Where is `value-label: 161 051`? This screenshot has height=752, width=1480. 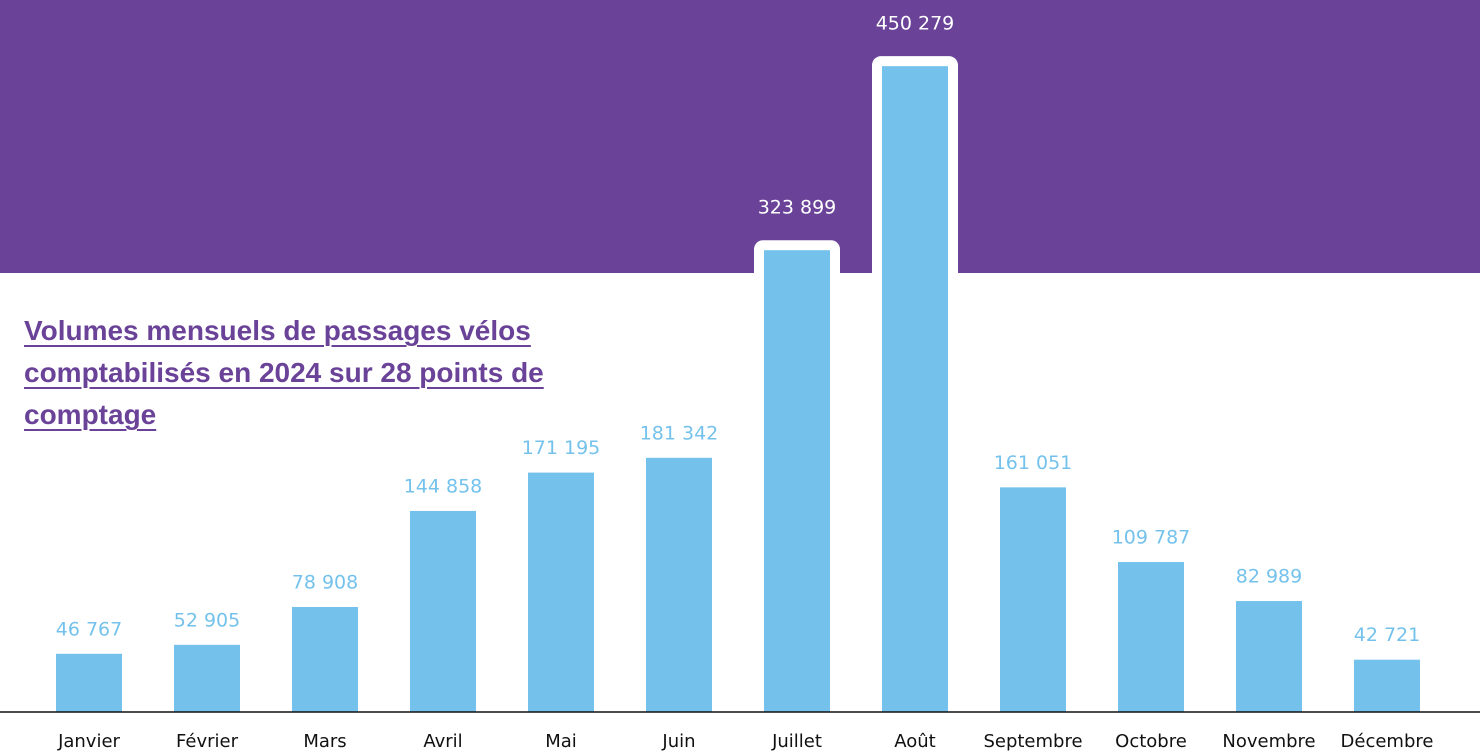
value-label: 161 051 is located at coordinates (1033, 463).